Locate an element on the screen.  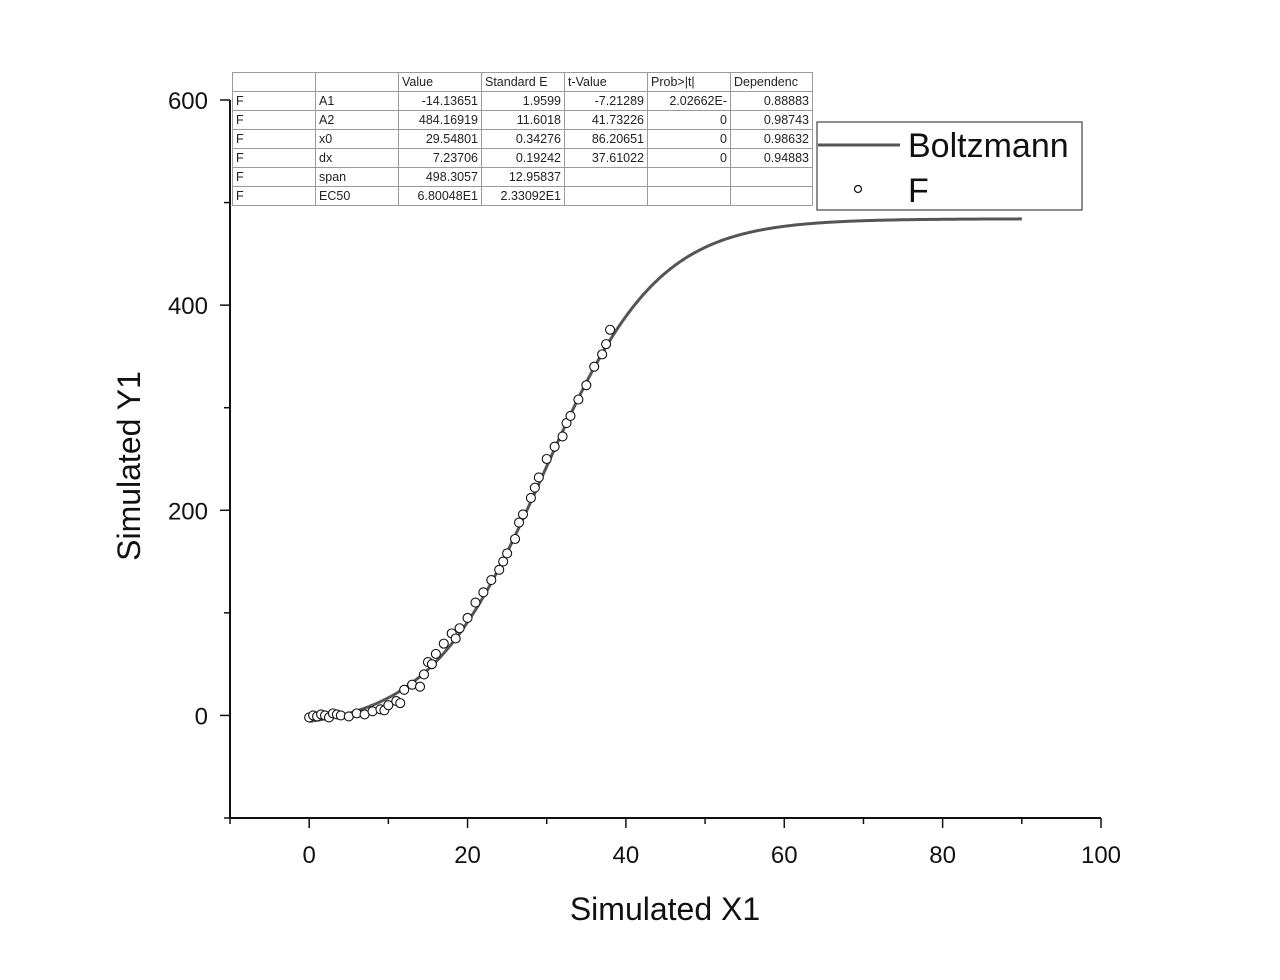
x-axis-title: Simulated X1 is located at coordinates (665, 909).